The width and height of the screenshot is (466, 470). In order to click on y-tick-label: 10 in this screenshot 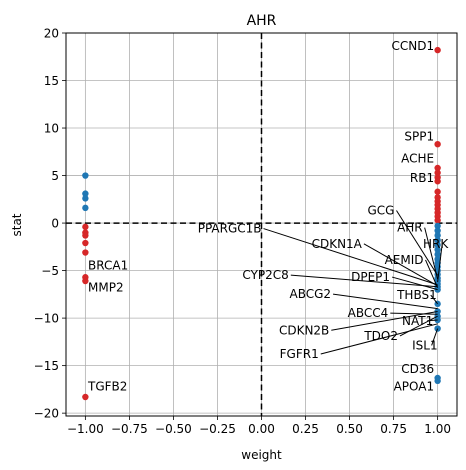, I will do `click(51, 129)`.